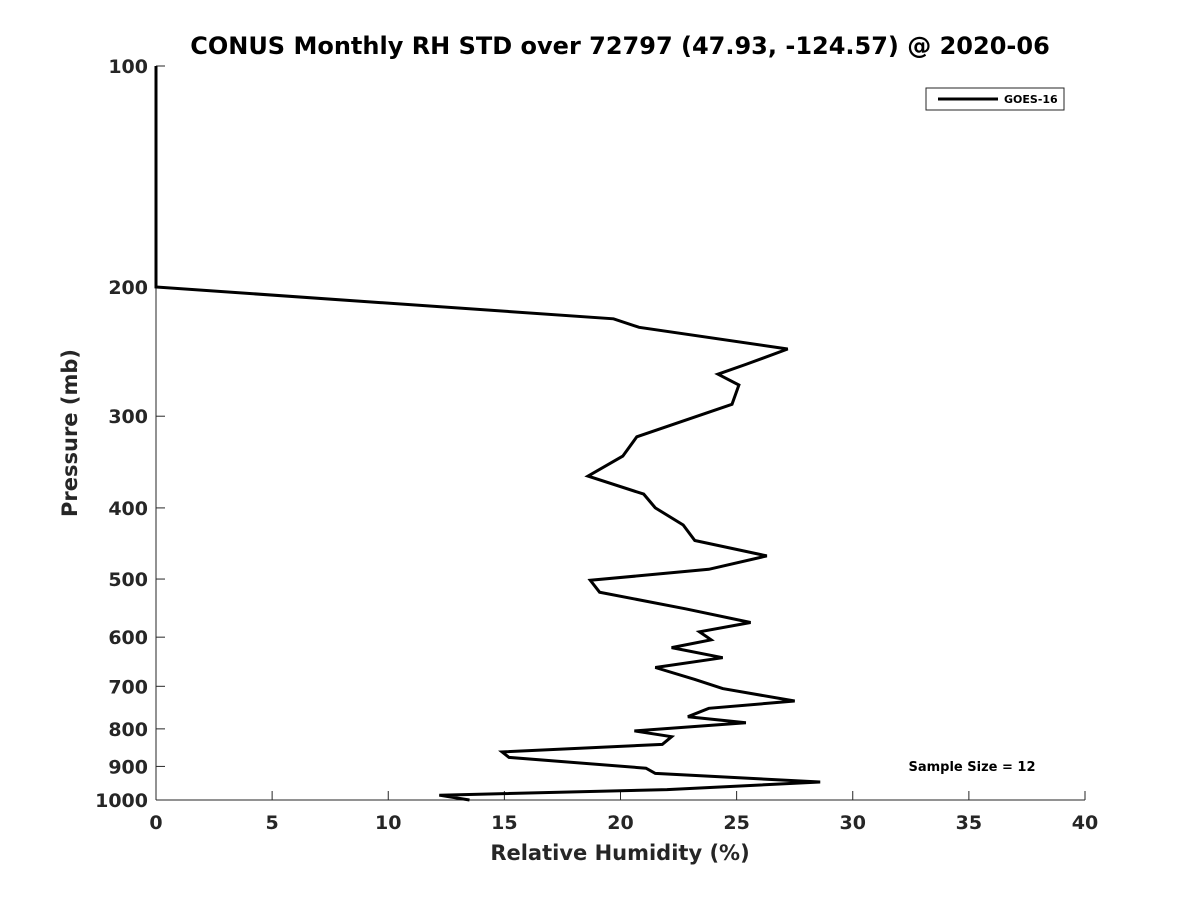  Describe the element at coordinates (388, 823) in the screenshot. I see `x-tick-label: 10` at that location.